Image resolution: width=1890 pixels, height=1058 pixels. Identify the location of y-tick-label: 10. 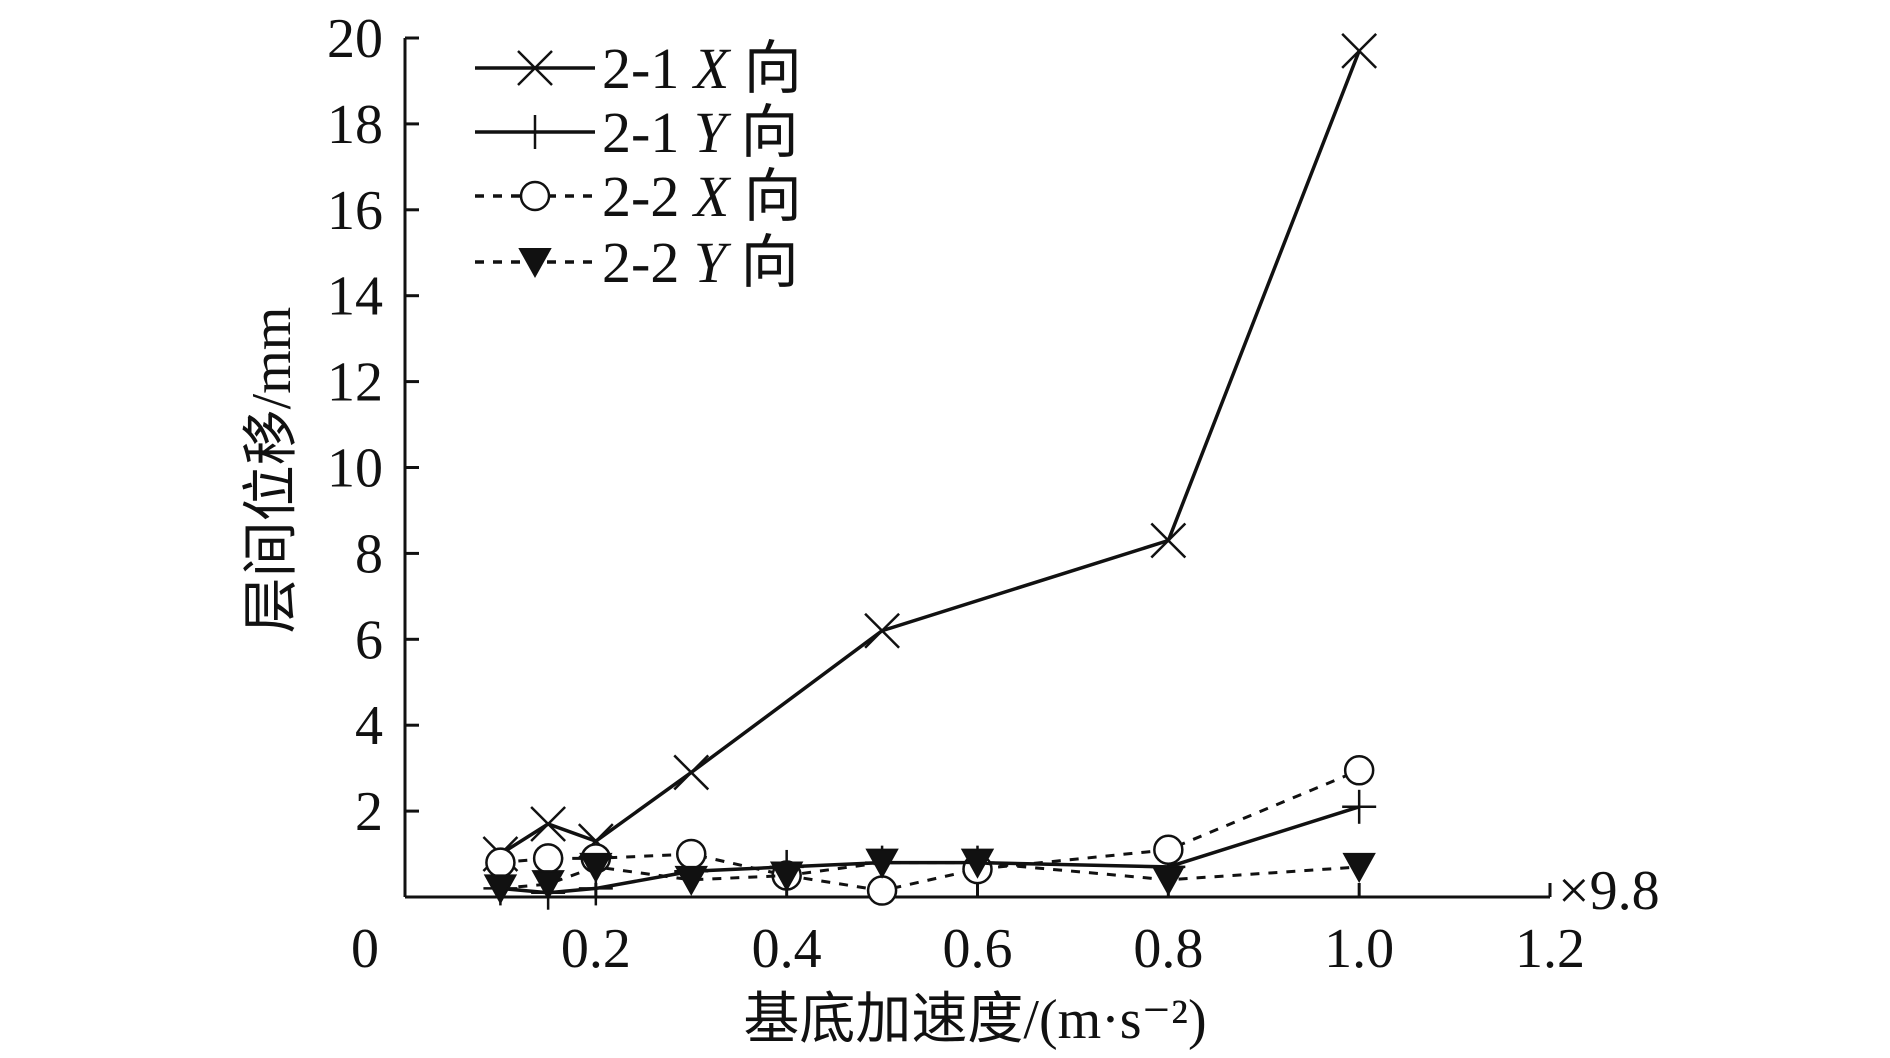
(355, 469).